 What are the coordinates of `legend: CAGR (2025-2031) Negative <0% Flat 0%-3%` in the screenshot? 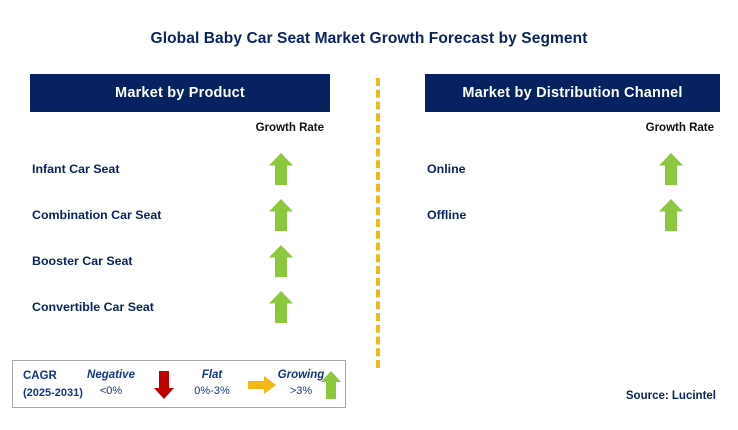 It's located at (179, 384).